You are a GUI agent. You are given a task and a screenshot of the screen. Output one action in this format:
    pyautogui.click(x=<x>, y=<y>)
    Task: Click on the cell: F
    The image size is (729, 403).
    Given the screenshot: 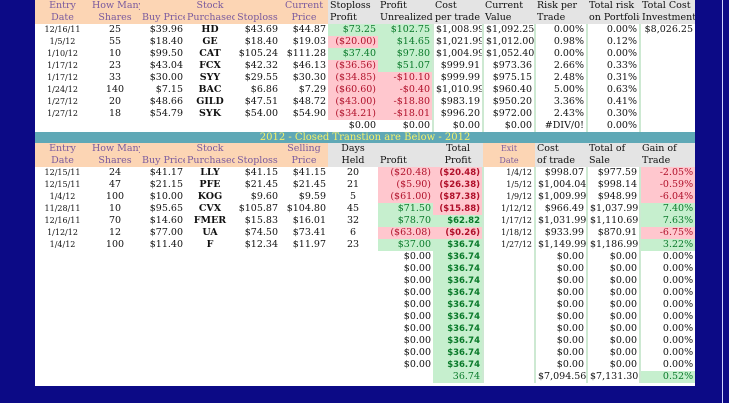 What is the action you would take?
    pyautogui.click(x=210, y=244)
    